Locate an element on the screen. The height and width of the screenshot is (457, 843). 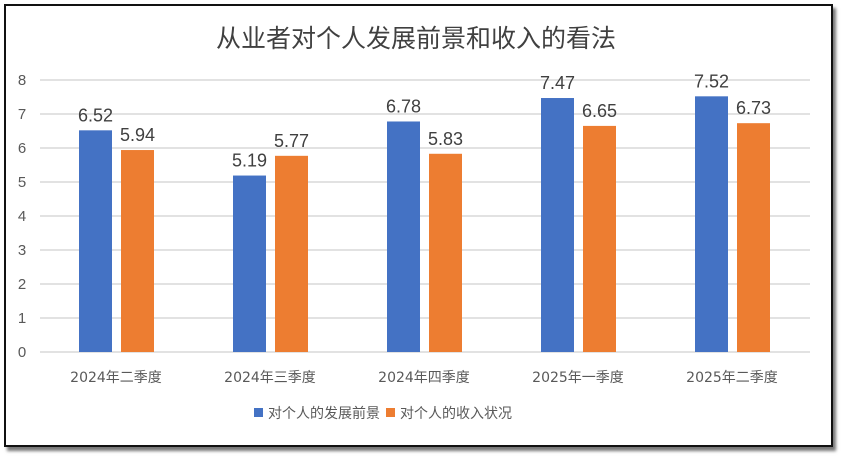
data-label: 6.65 is located at coordinates (599, 111).